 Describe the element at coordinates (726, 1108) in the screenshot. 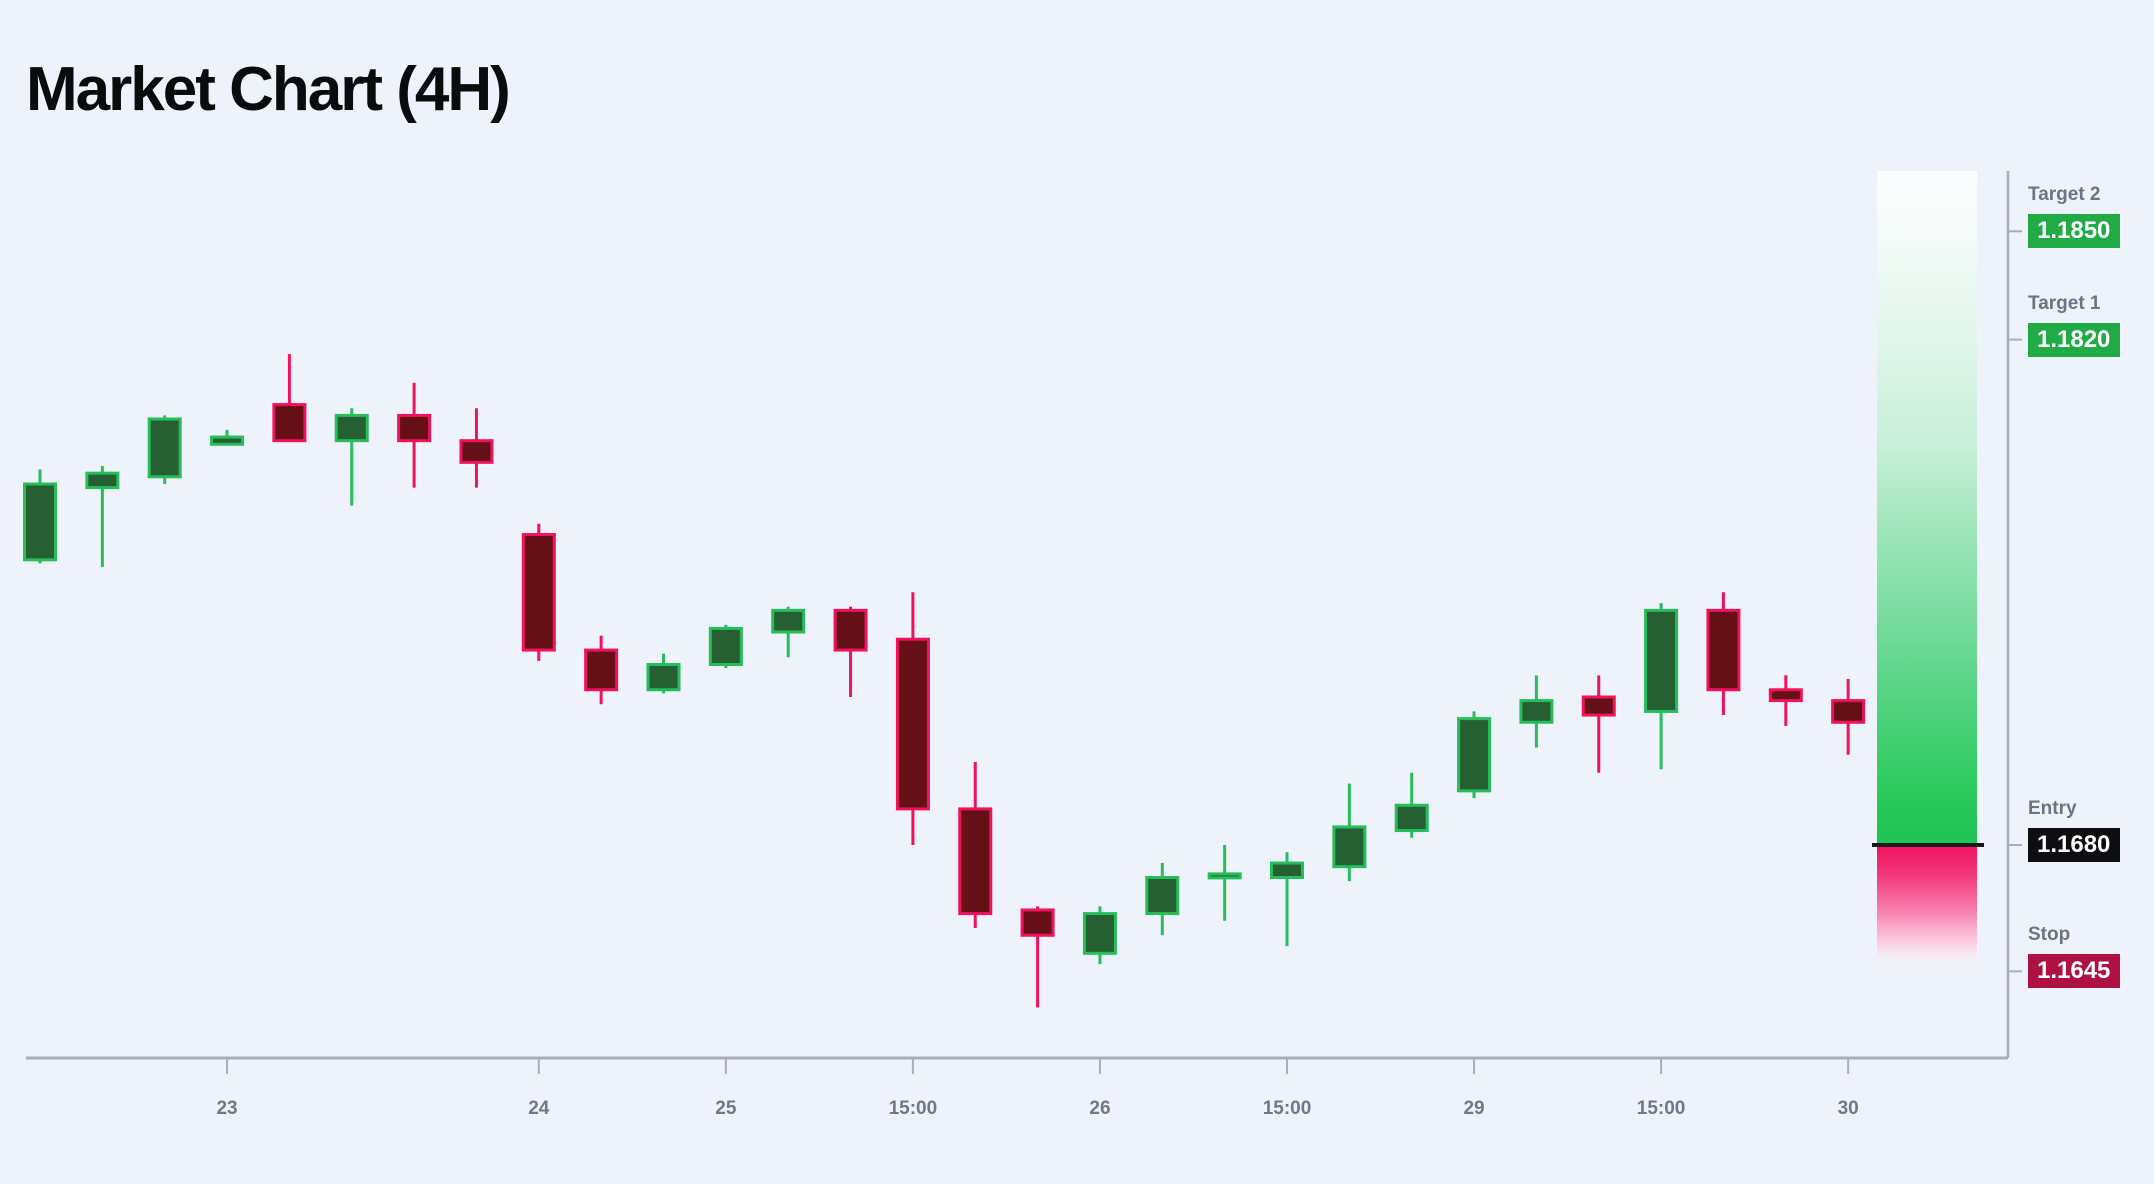

I see `x-axis-tick-label: 25` at that location.